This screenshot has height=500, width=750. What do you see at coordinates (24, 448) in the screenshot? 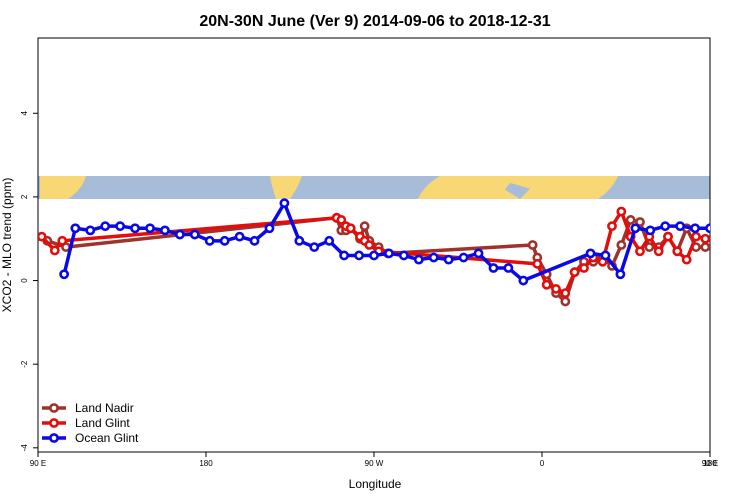
I see `y-tick-label: -4` at bounding box center [24, 448].